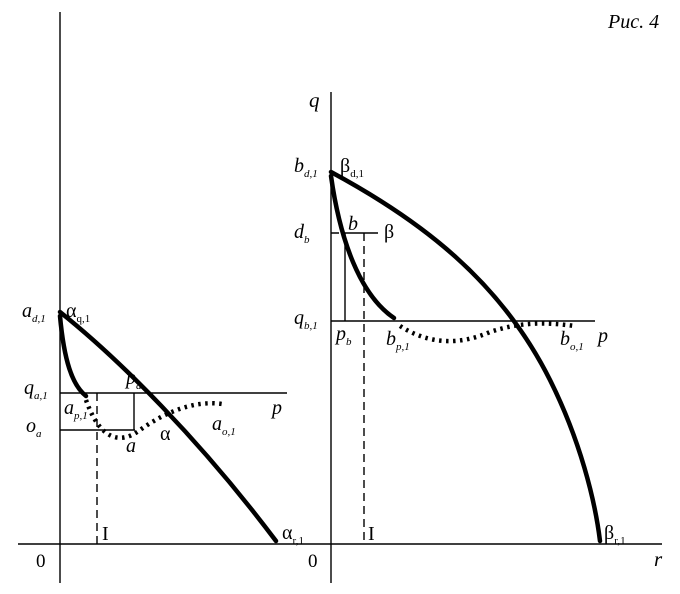  What do you see at coordinates (572, 340) in the screenshot?
I see `label-b-o1: bo,1` at bounding box center [572, 340].